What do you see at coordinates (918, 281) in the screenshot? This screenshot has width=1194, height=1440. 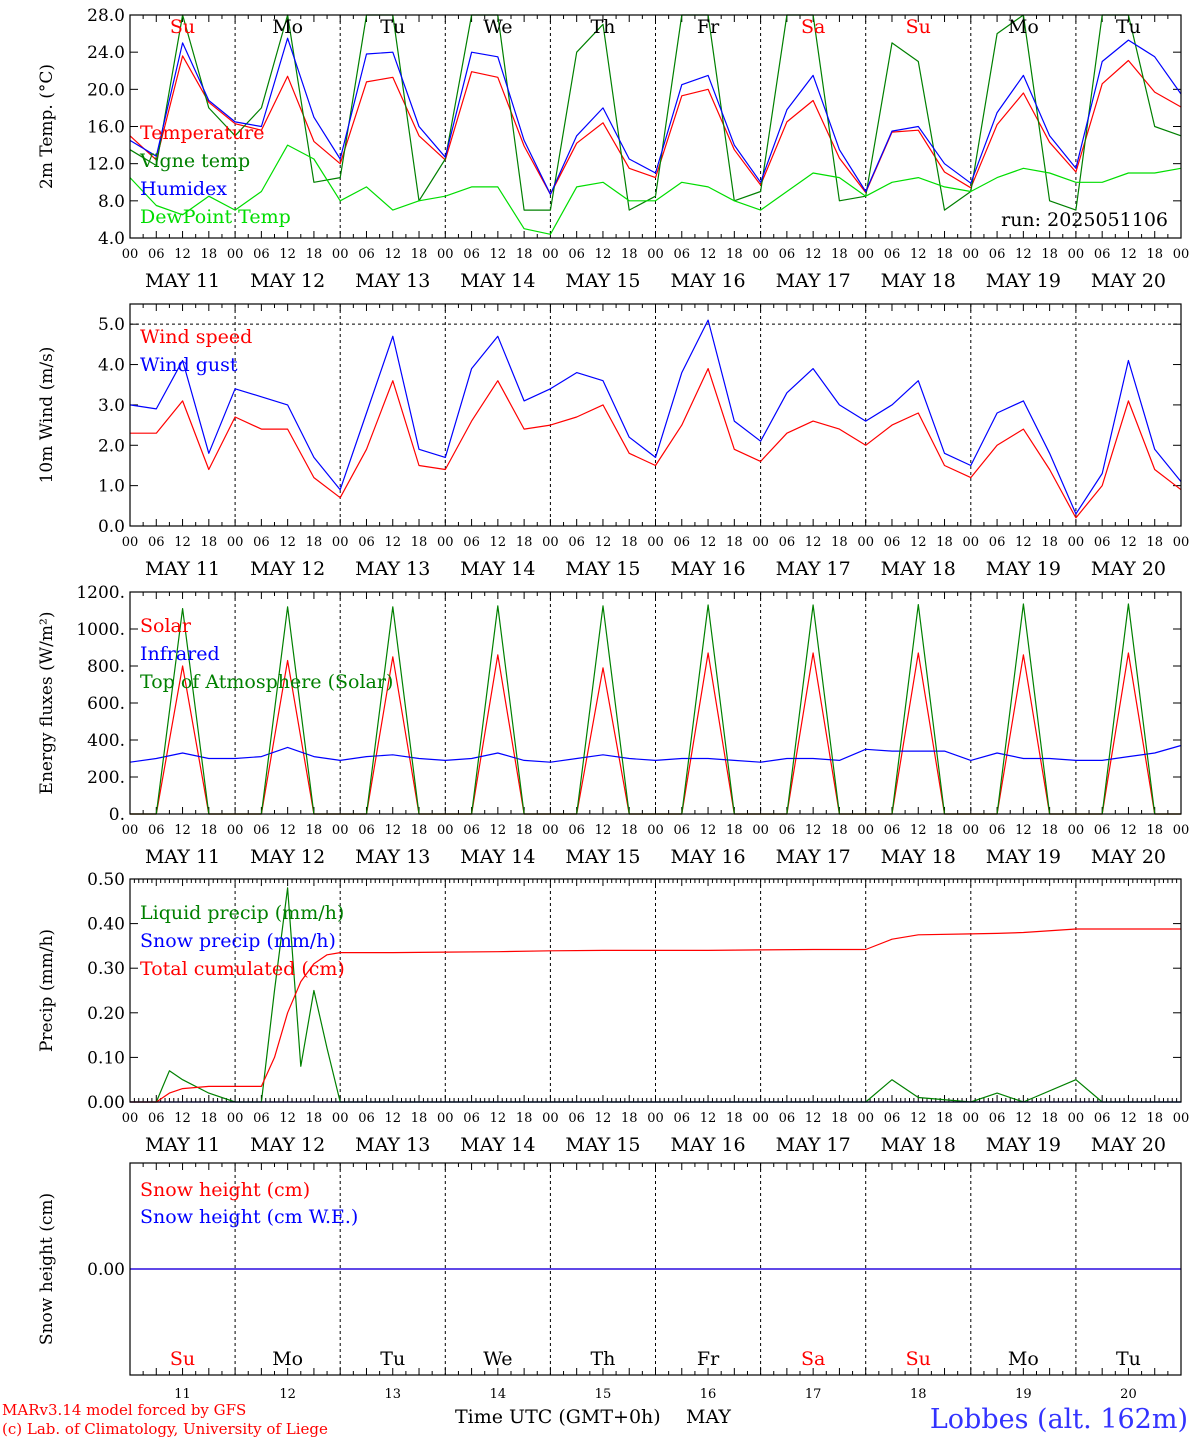 I see `date-label: MAY 18` at bounding box center [918, 281].